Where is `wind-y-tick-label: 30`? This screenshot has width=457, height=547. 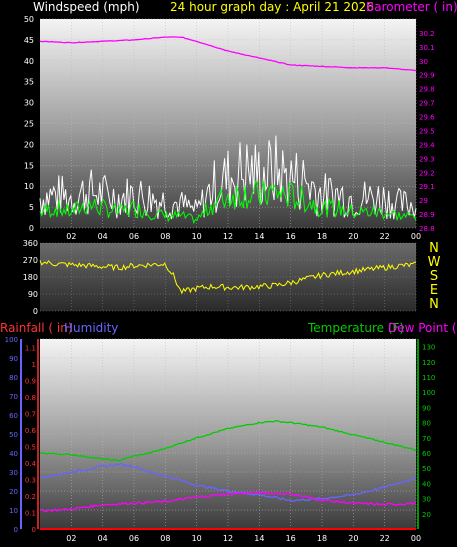 wind-y-tick-label: 30 is located at coordinates (29, 103).